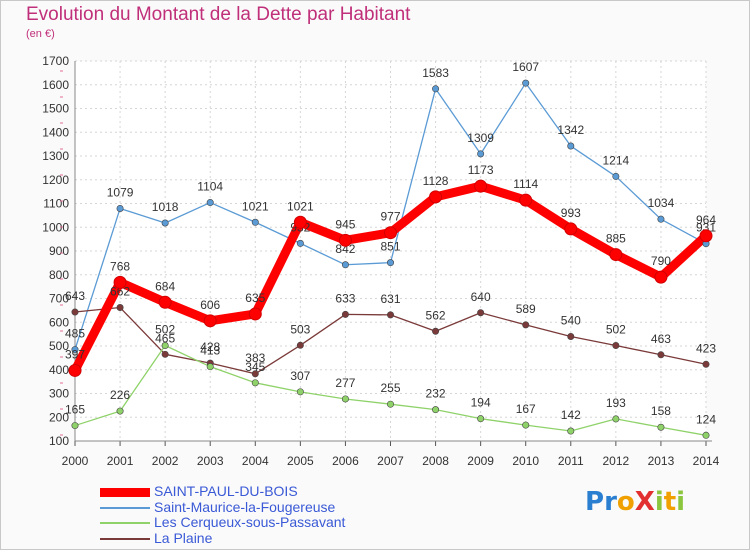 This screenshot has width=750, height=550. I want to click on data-label: 635, so click(255, 298).